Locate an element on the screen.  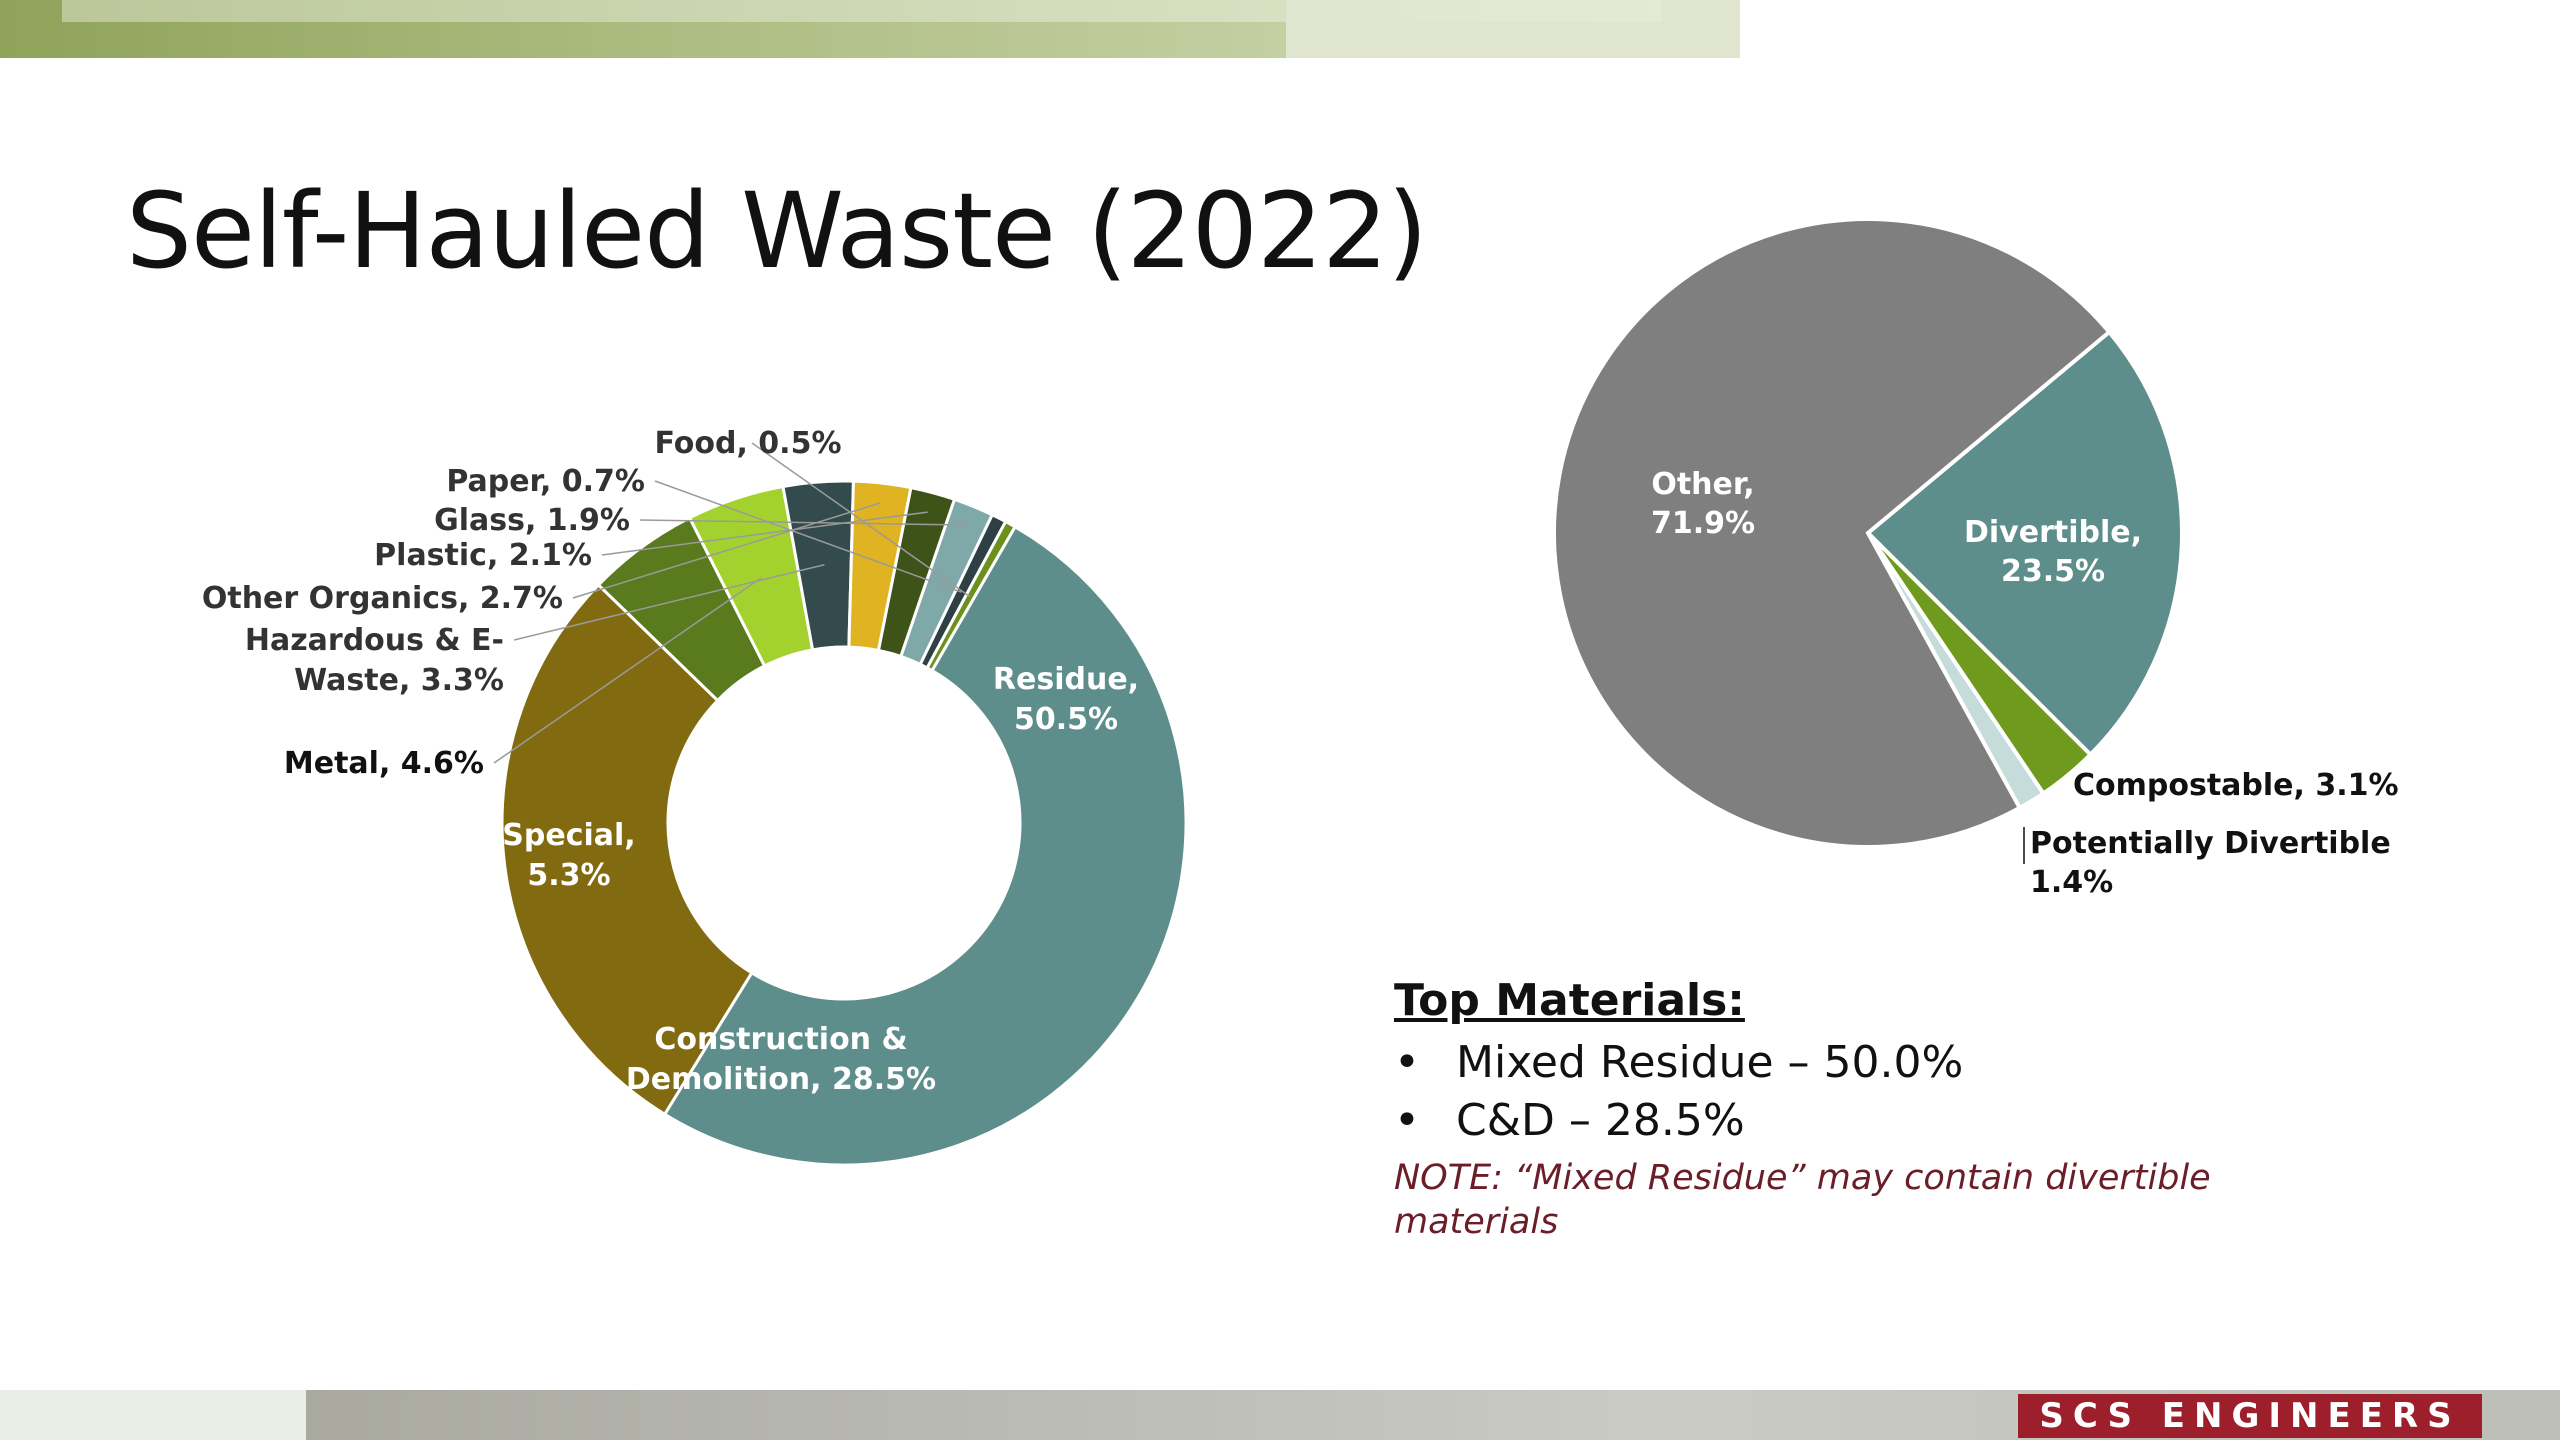
donut-label-glass: Glass, 1.9% is located at coordinates (532, 520).